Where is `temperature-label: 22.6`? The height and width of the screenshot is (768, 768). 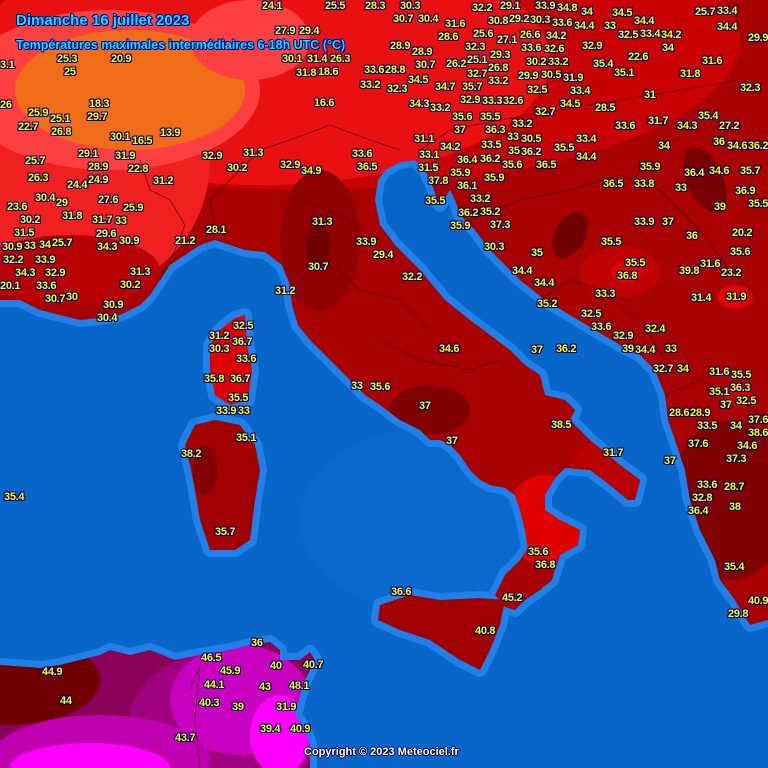
temperature-label: 22.6 is located at coordinates (638, 57).